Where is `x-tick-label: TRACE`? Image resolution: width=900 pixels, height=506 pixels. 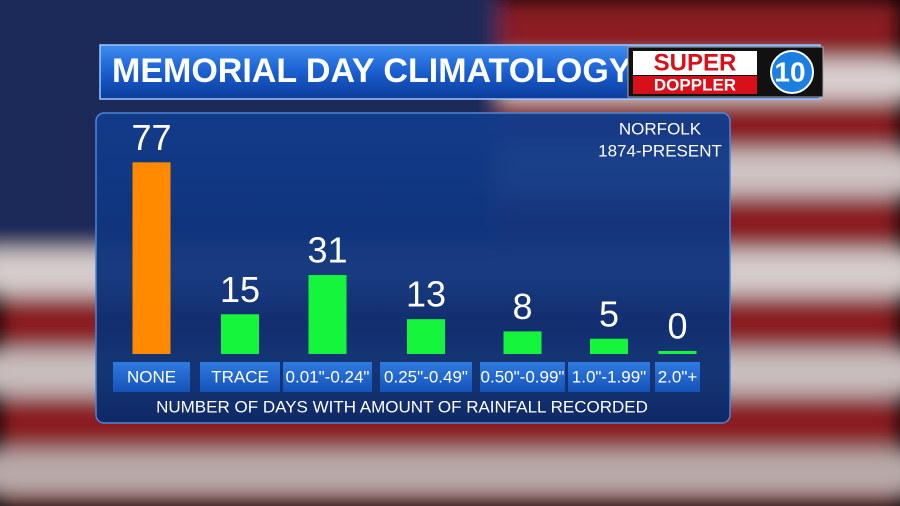 x-tick-label: TRACE is located at coordinates (240, 376).